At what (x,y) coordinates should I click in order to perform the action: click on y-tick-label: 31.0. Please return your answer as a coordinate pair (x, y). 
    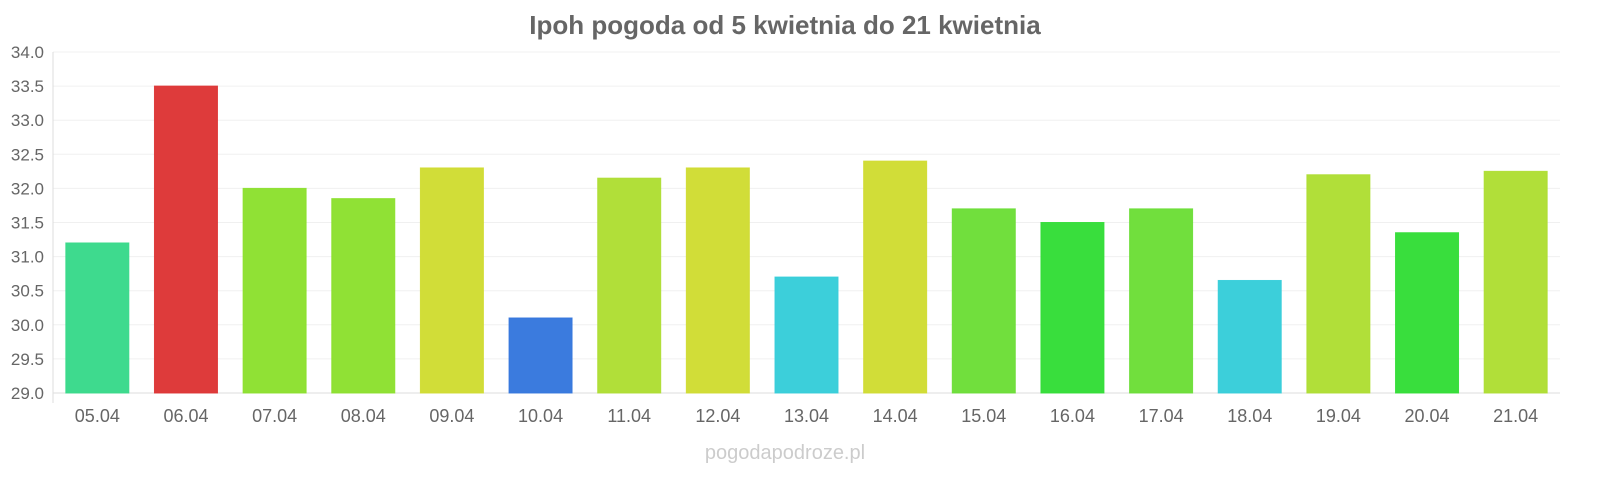
    Looking at the image, I should click on (27, 257).